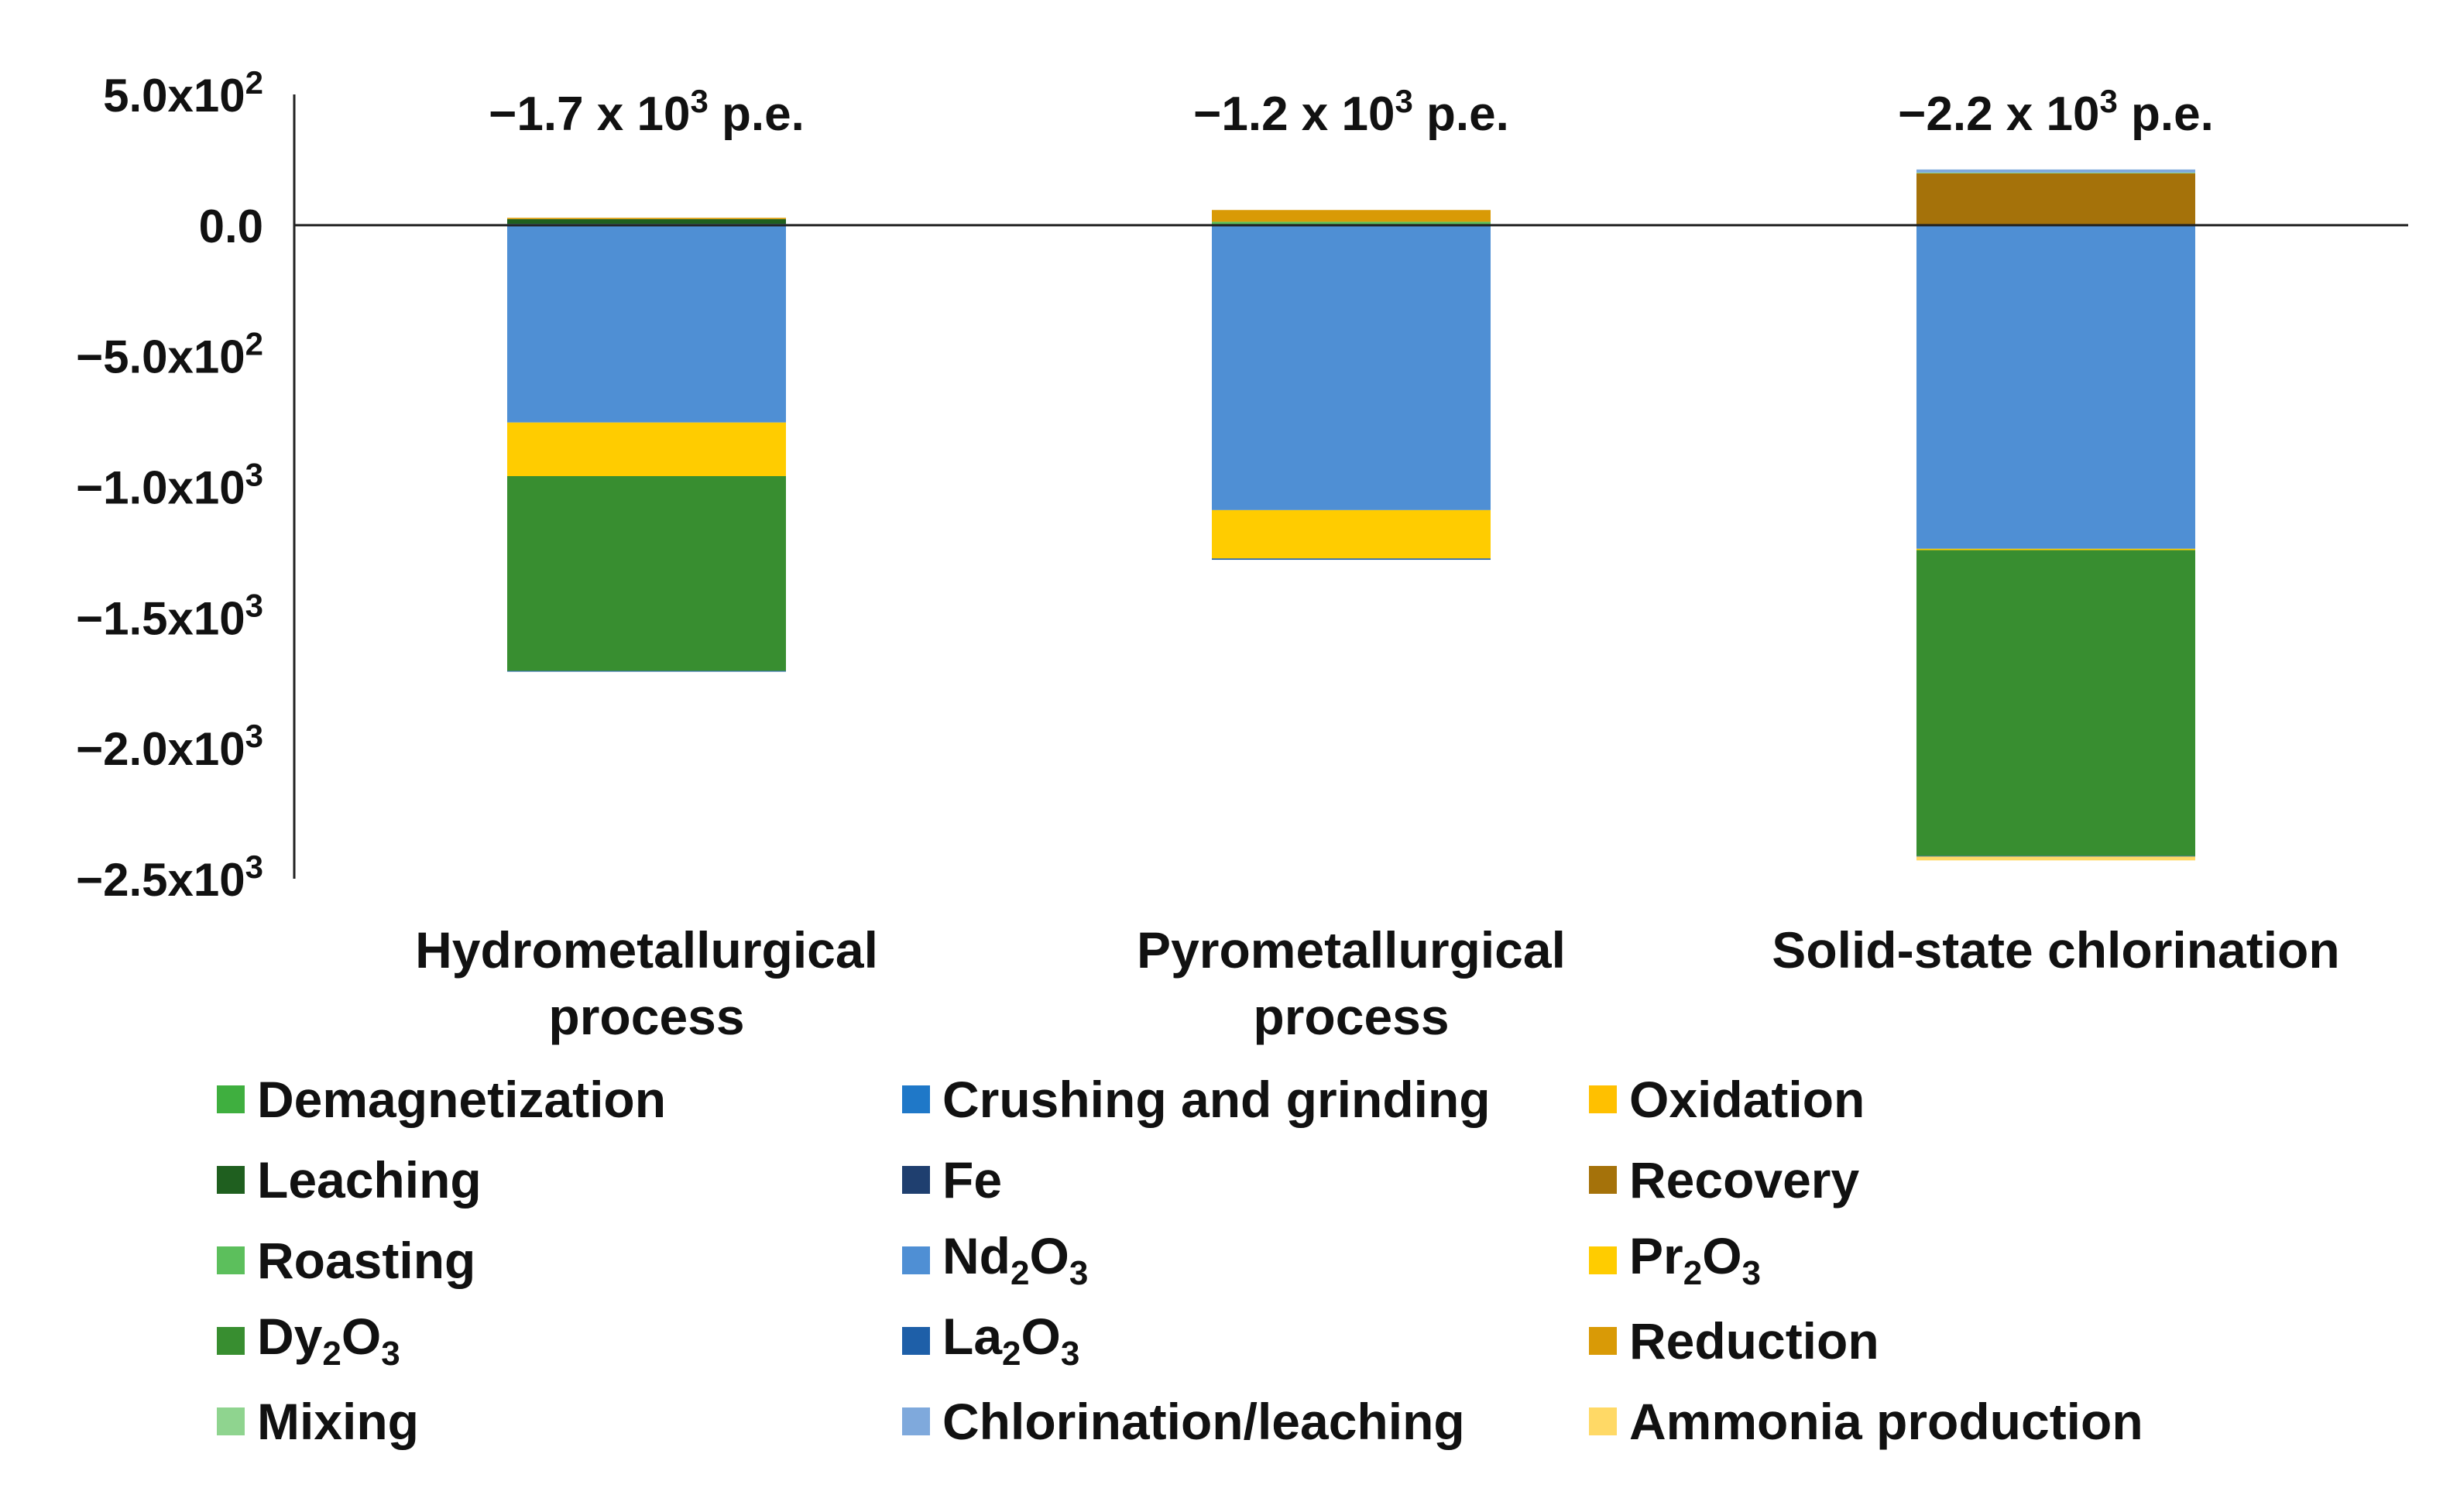 This screenshot has width=2450, height=1512. What do you see at coordinates (2055, 950) in the screenshot?
I see `x-category-label: Solid-state chlorination` at bounding box center [2055, 950].